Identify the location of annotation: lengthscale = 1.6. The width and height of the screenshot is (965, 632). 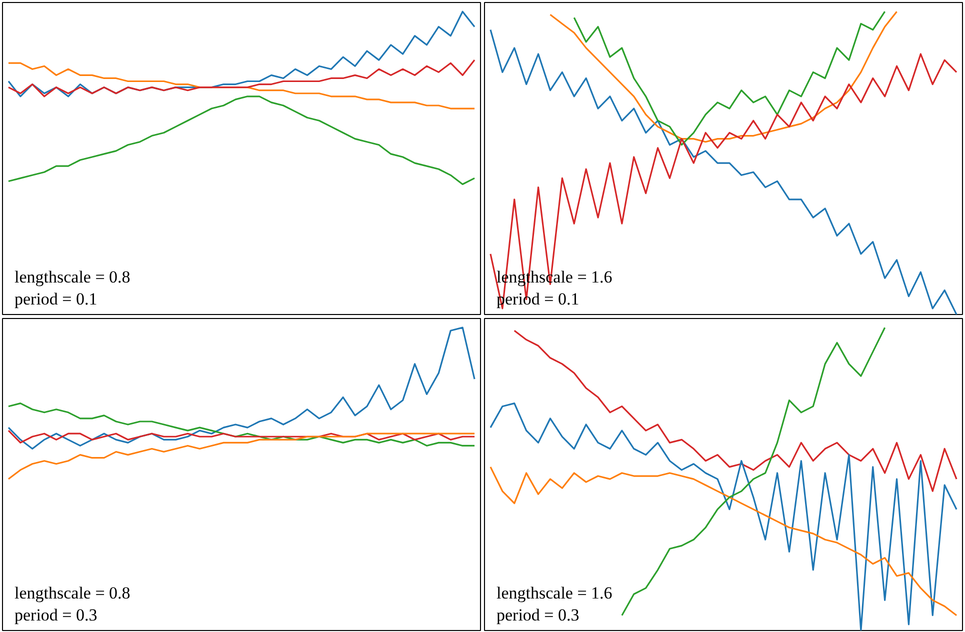
(554, 593).